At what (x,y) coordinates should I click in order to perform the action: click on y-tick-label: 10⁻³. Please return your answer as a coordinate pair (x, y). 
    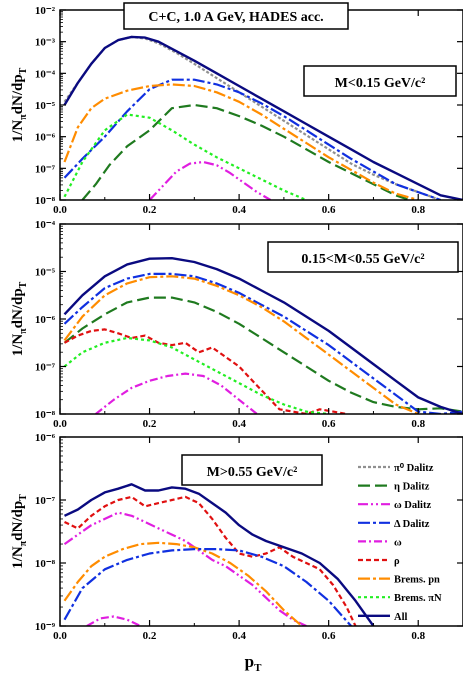
    Looking at the image, I should click on (45, 43).